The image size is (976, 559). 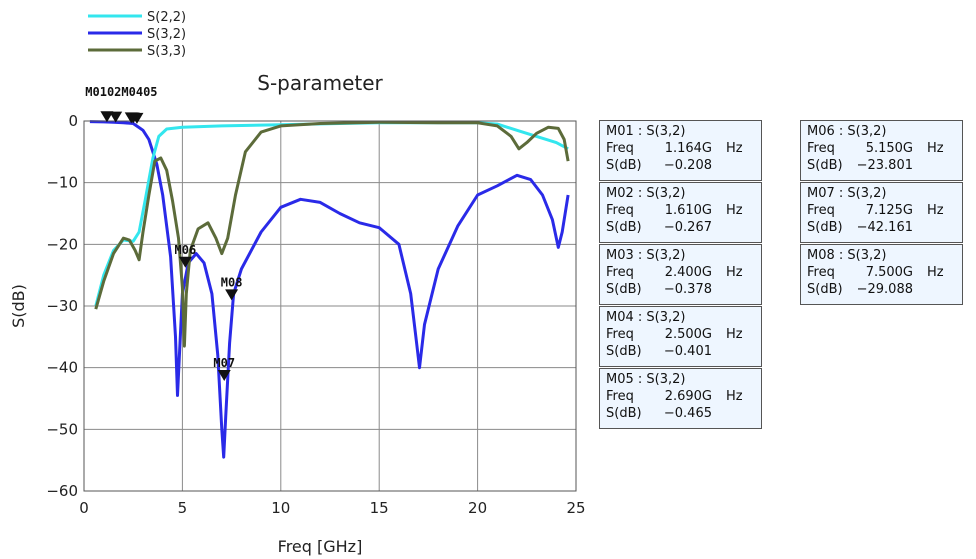 What do you see at coordinates (137, 118) in the screenshot?
I see `marker-m05` at bounding box center [137, 118].